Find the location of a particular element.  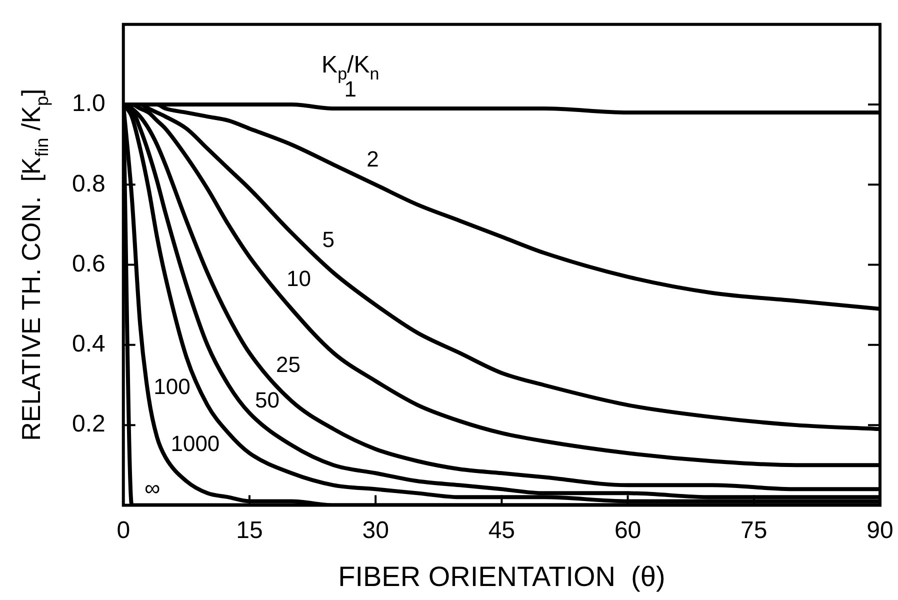

x-tick-label: 75 is located at coordinates (754, 530).